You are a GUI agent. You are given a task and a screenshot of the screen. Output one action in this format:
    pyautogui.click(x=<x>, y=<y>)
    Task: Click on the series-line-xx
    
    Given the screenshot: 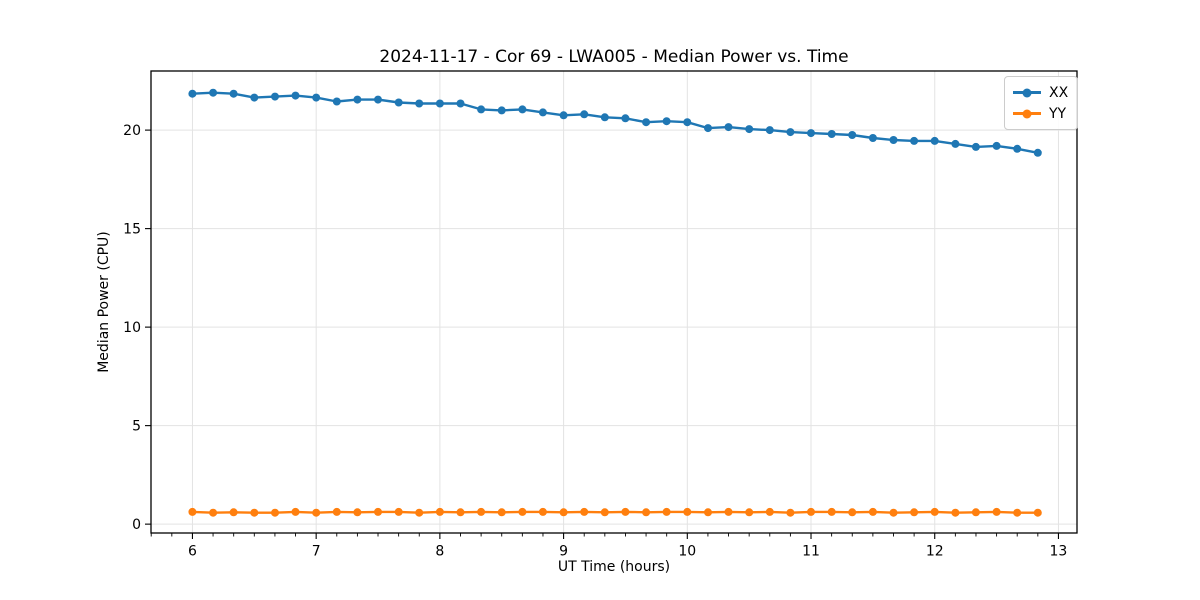 What is the action you would take?
    pyautogui.click(x=615, y=122)
    